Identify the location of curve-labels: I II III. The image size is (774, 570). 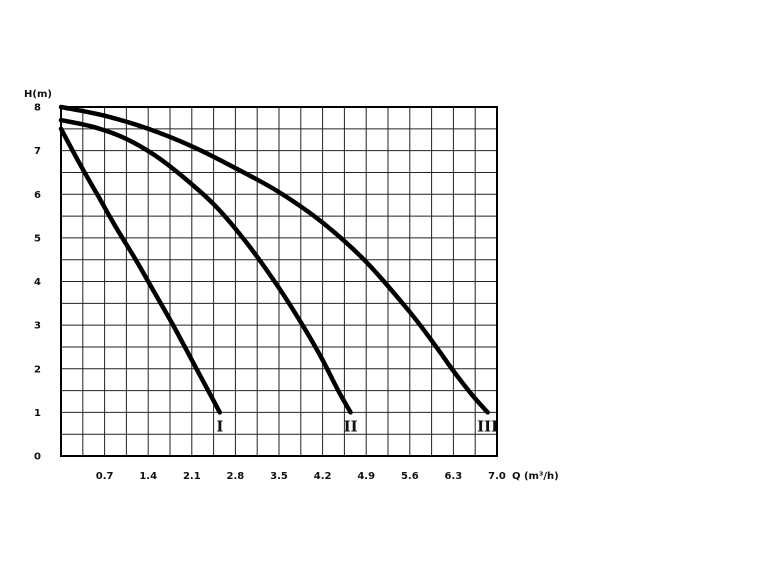
(357, 426).